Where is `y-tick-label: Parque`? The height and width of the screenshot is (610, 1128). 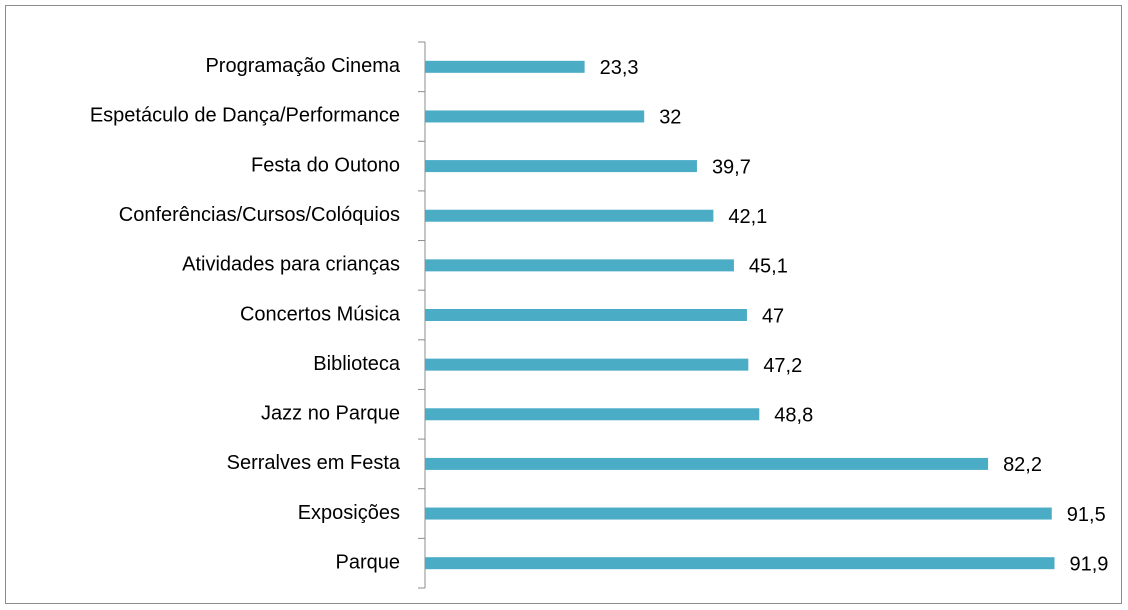
y-tick-label: Parque is located at coordinates (368, 562).